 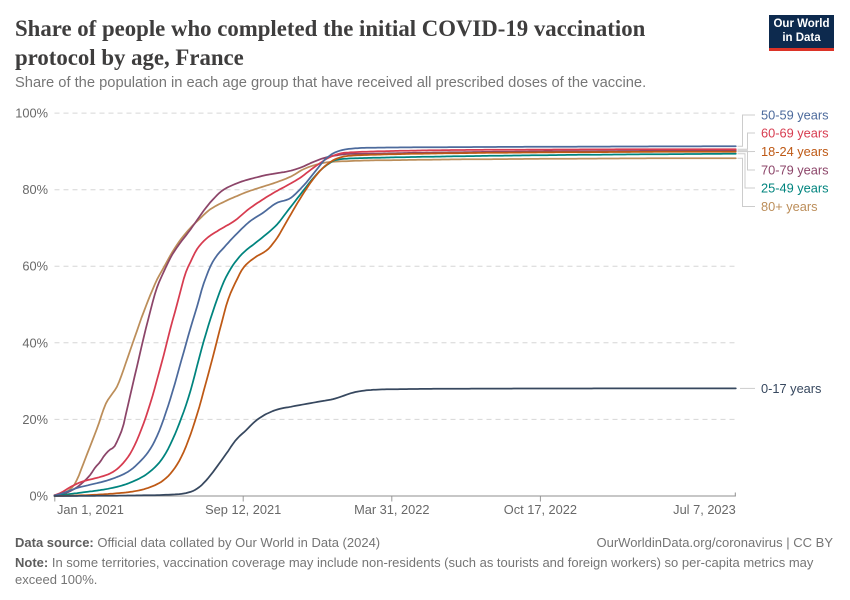 What do you see at coordinates (35, 419) in the screenshot?
I see `svg-text: 20%` at bounding box center [35, 419].